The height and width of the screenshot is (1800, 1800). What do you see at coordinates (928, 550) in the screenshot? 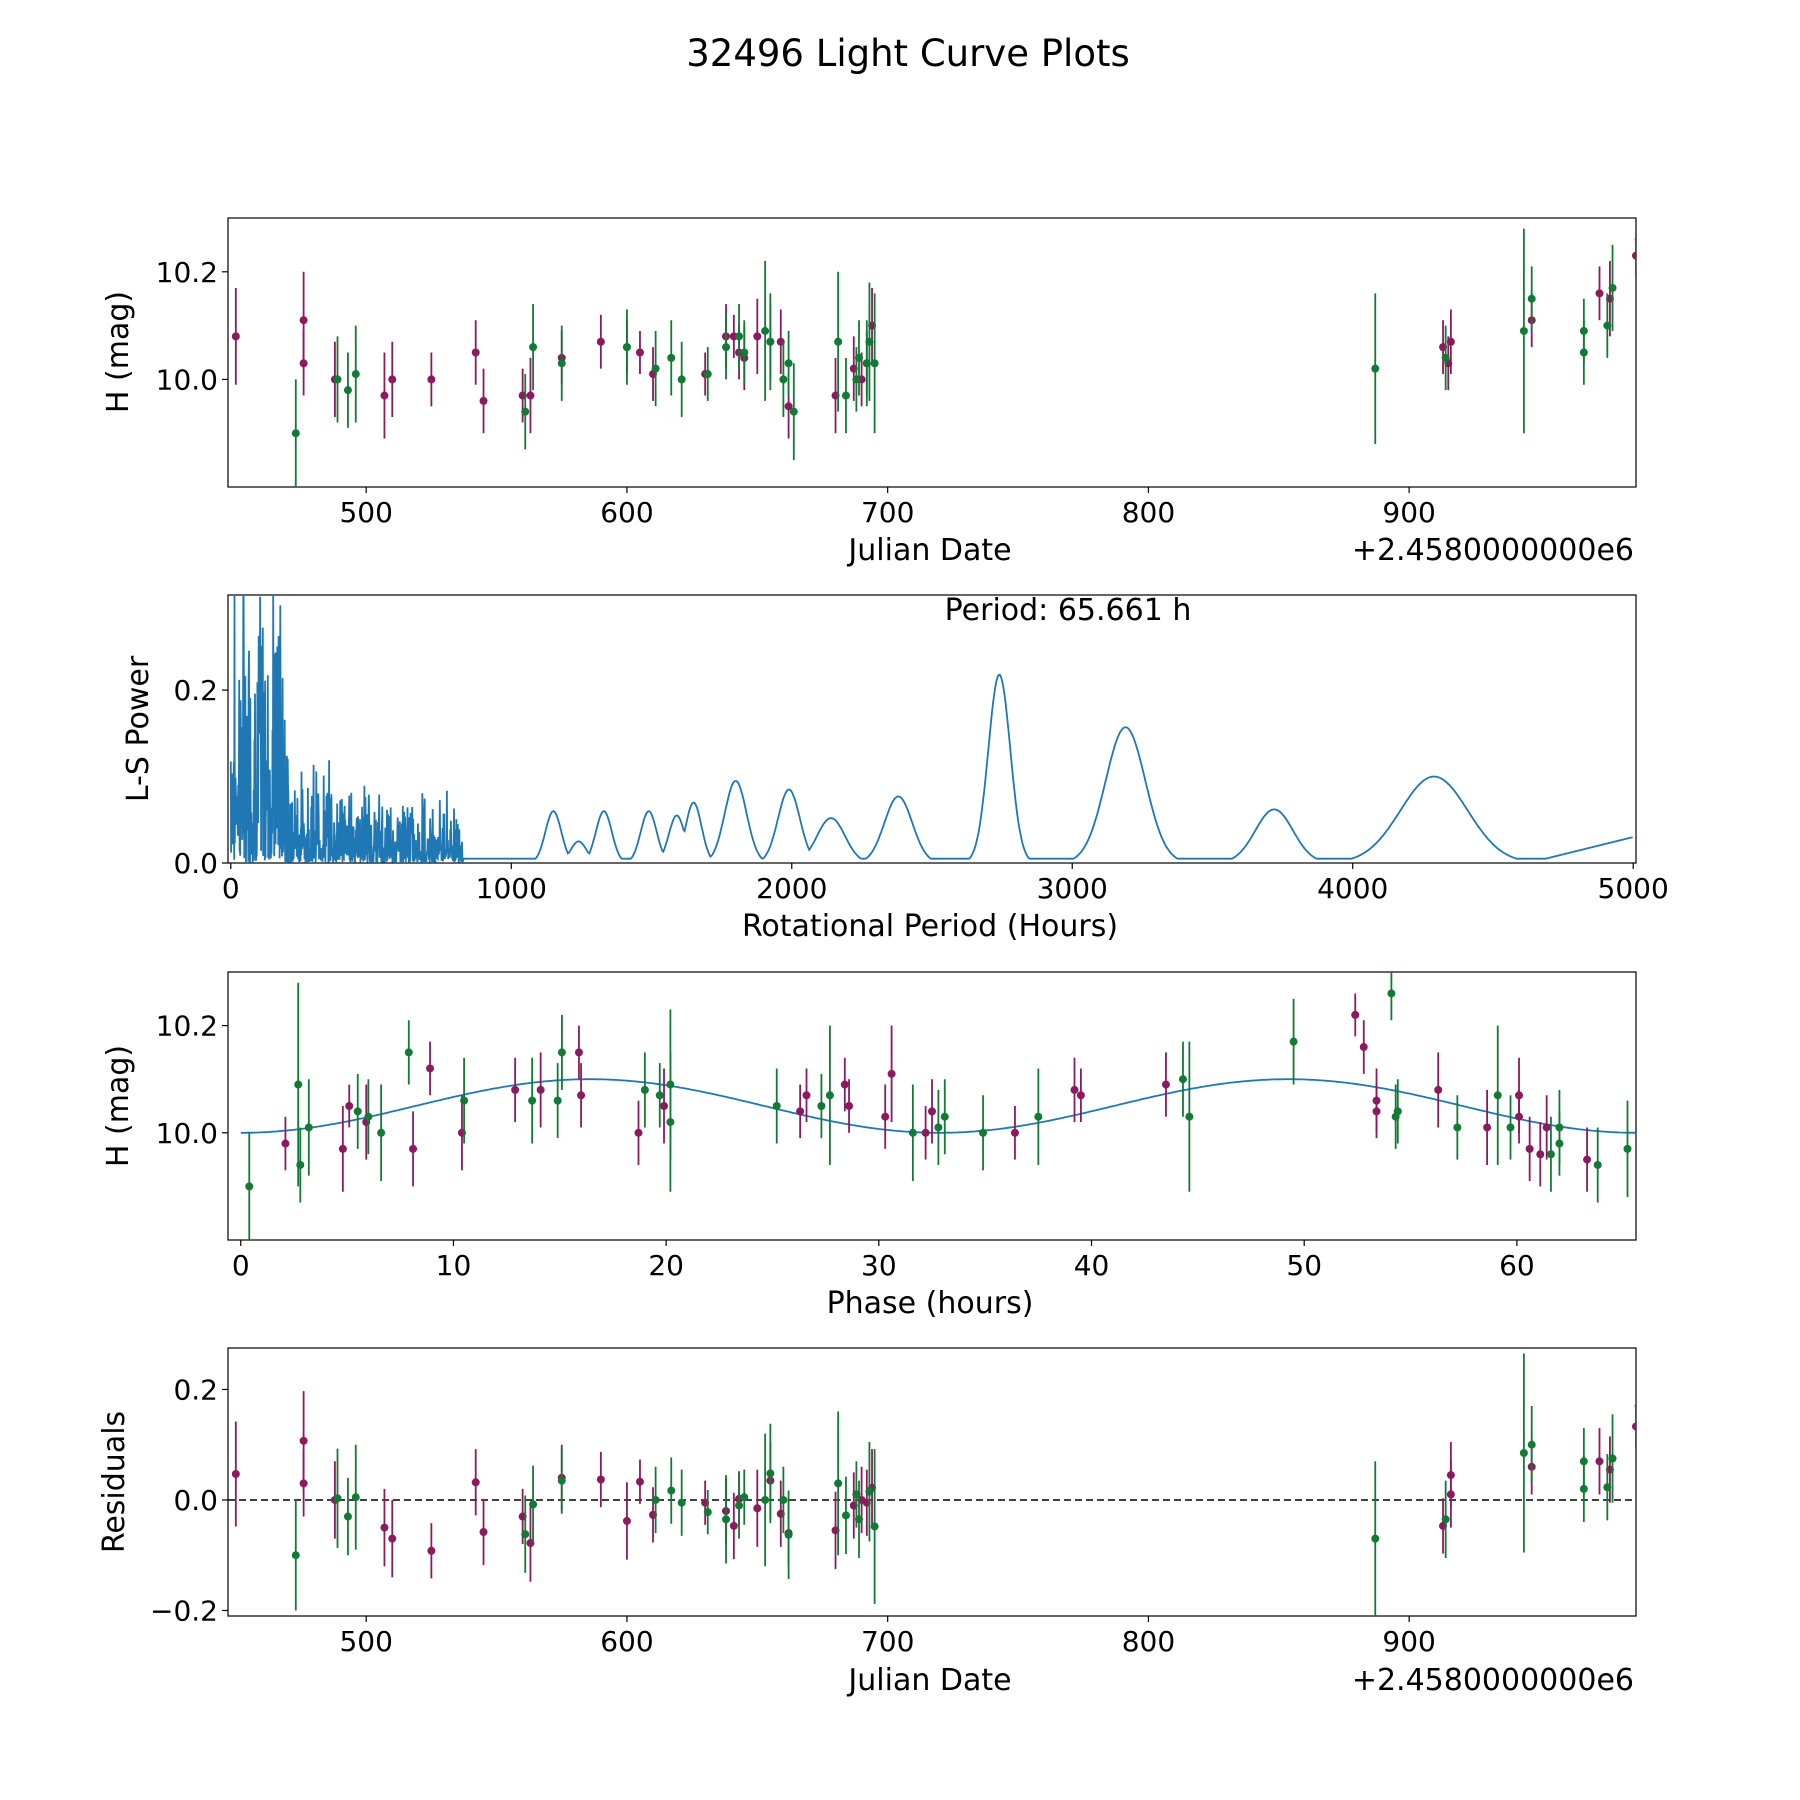
I see `light-curve-xlabel: Julian Date` at bounding box center [928, 550].